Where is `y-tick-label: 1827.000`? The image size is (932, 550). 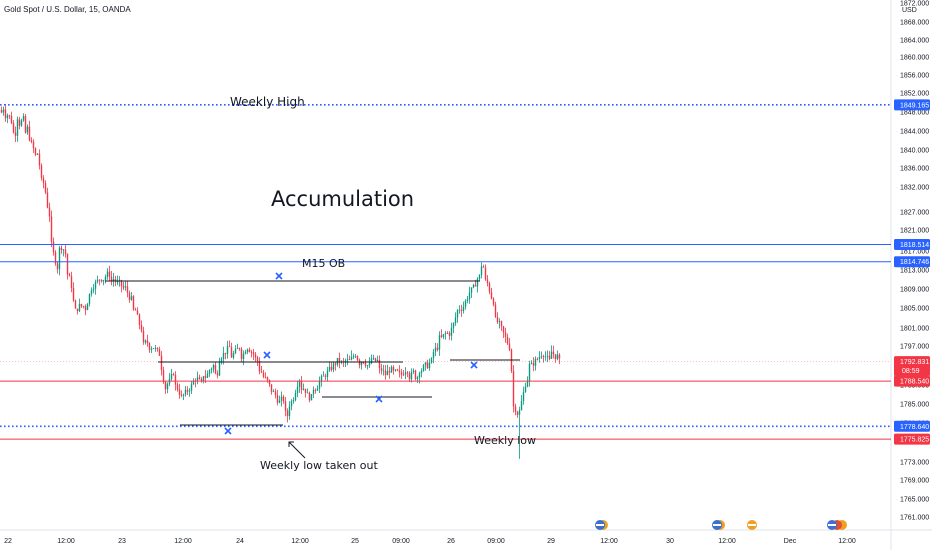 y-tick-label: 1827.000 is located at coordinates (914, 213).